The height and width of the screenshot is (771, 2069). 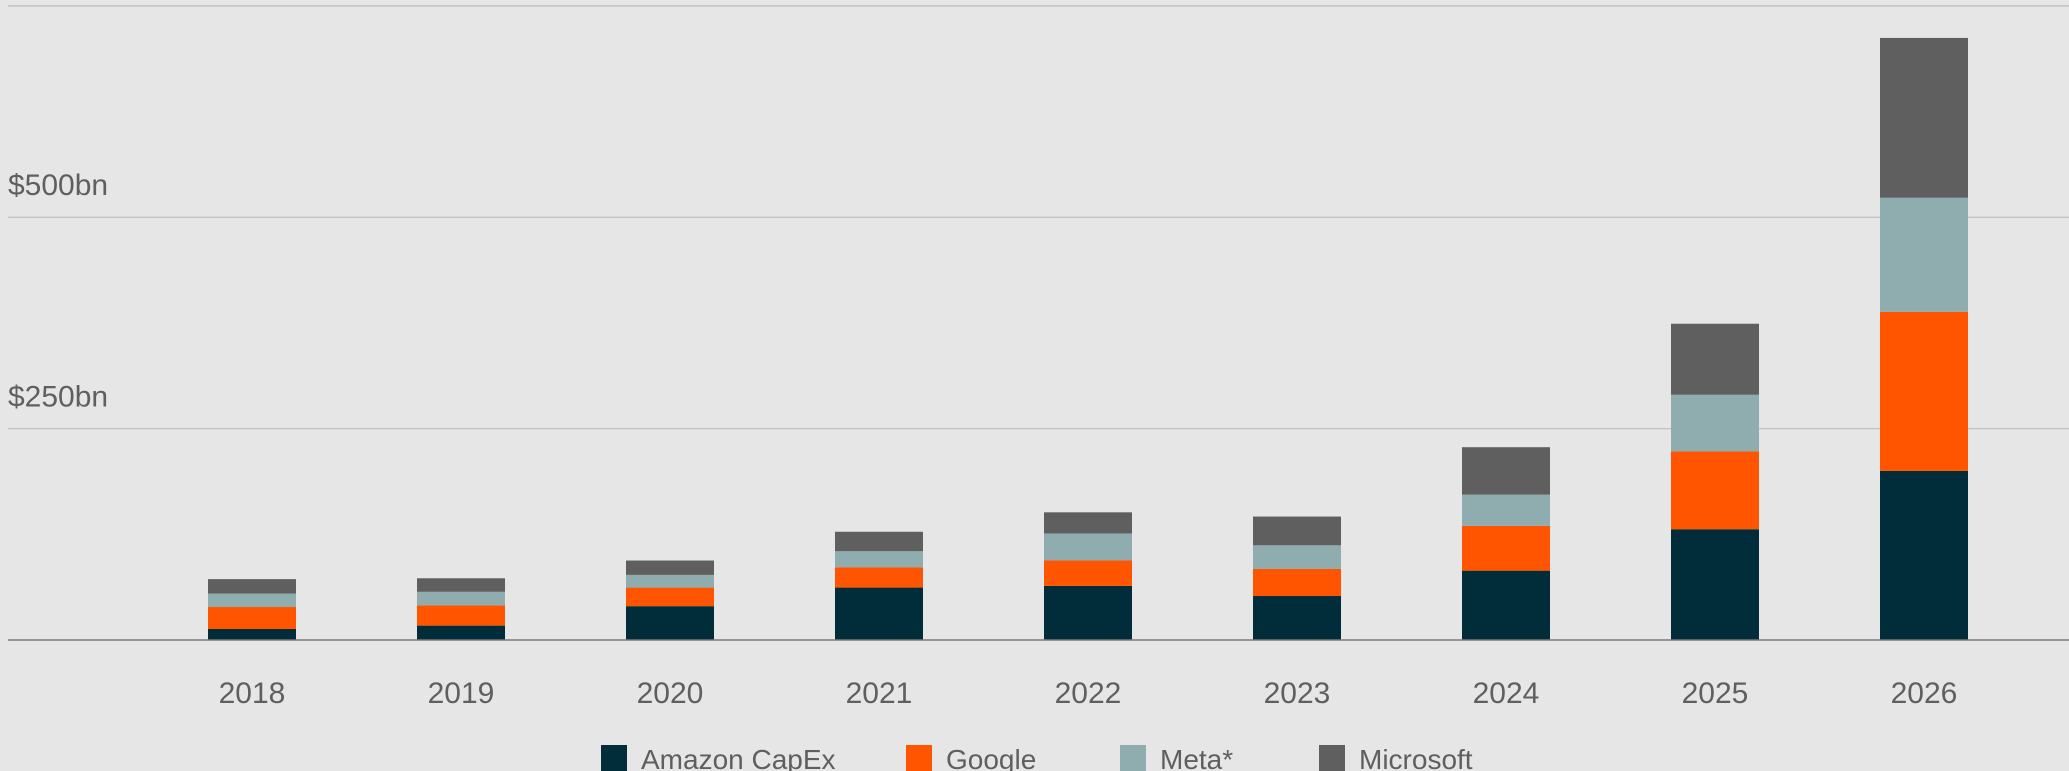 I want to click on bar-segment-google-2026, so click(x=1924, y=391).